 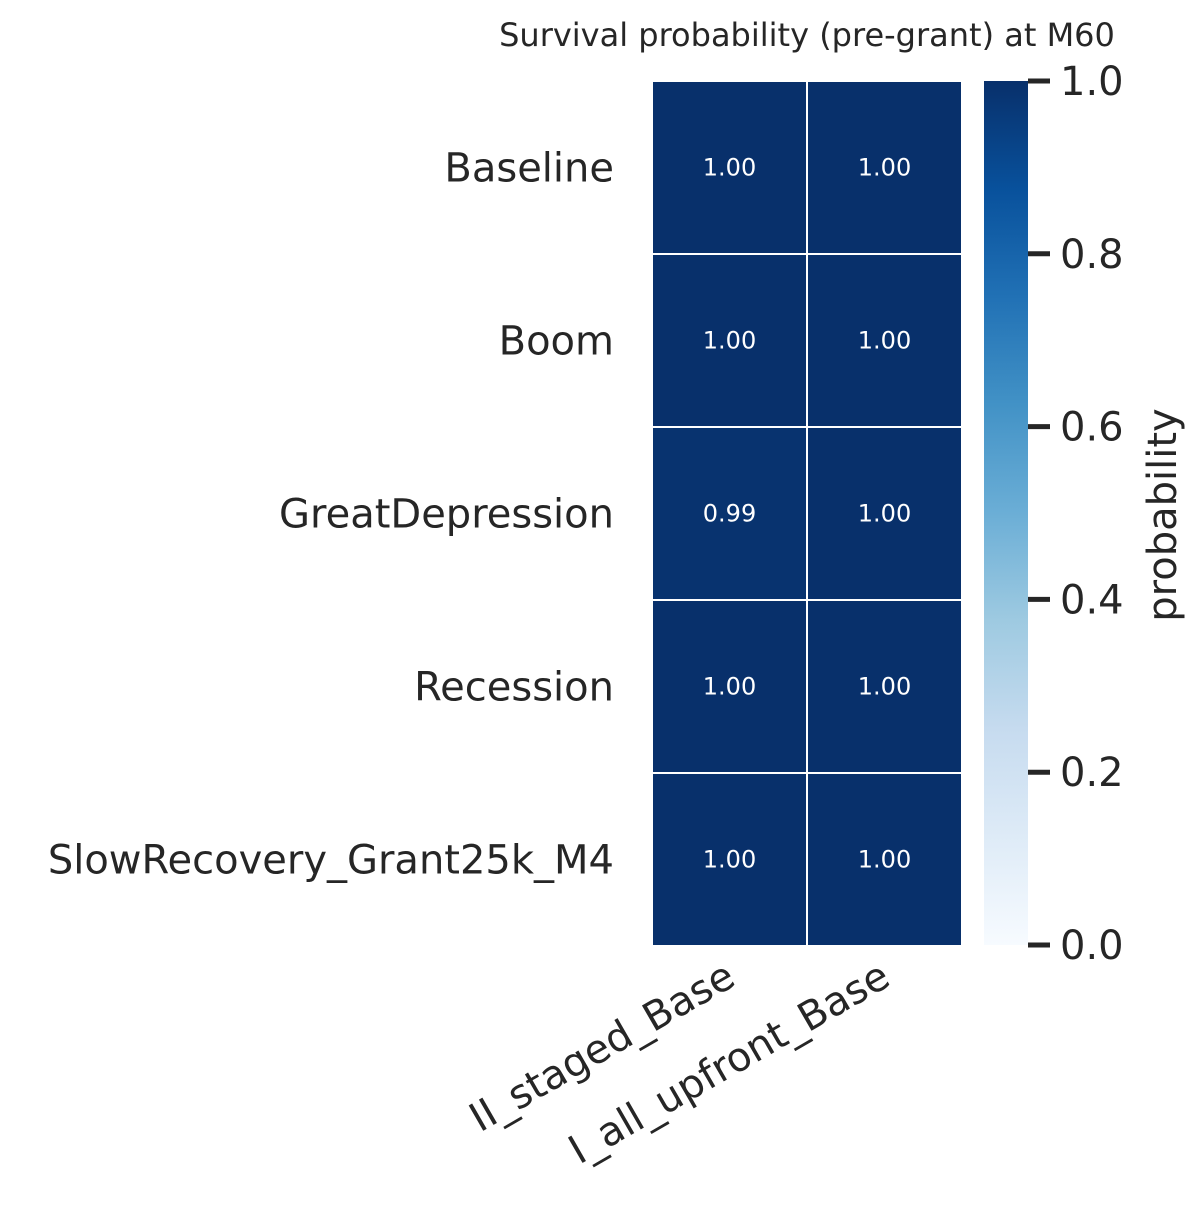 I want to click on row-label: Boom, so click(x=556, y=342).